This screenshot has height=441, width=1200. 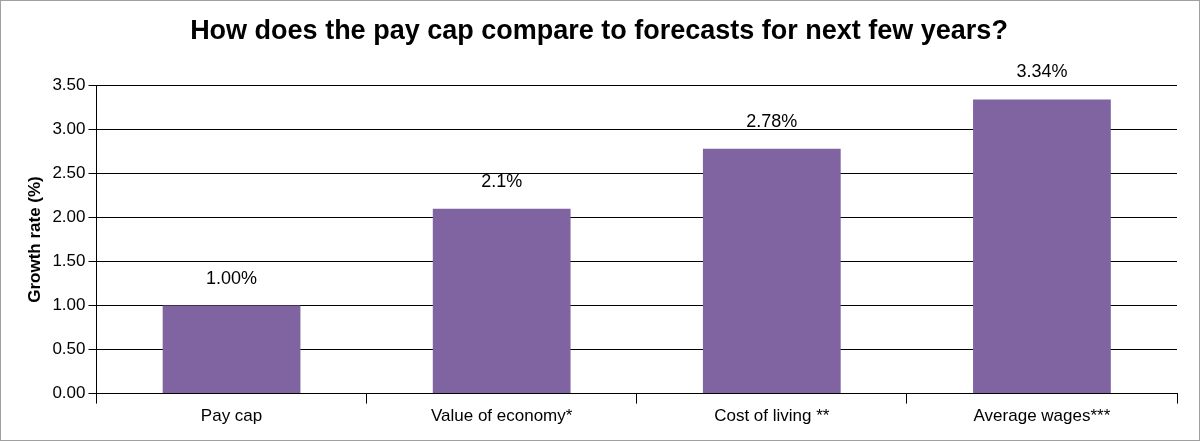 What do you see at coordinates (34, 239) in the screenshot?
I see `y-axis-title: Growth rate (%)` at bounding box center [34, 239].